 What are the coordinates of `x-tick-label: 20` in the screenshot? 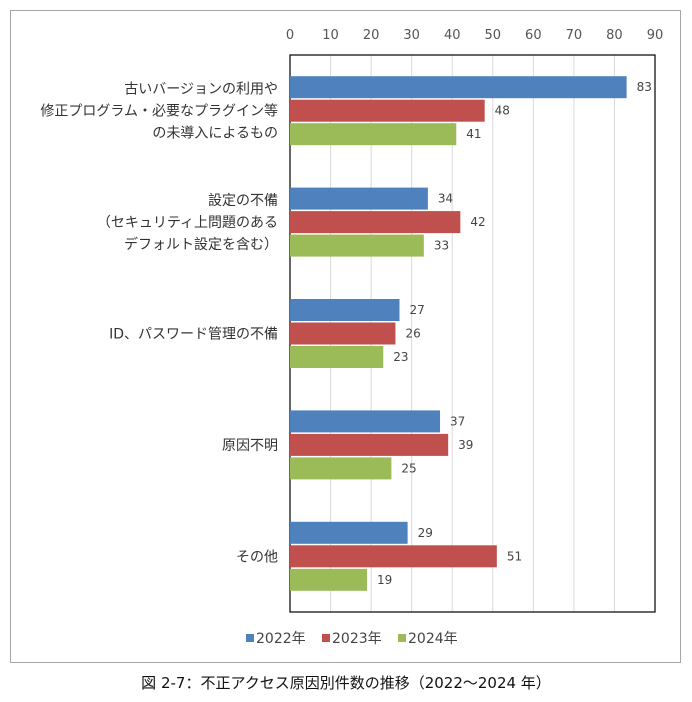 It's located at (371, 35).